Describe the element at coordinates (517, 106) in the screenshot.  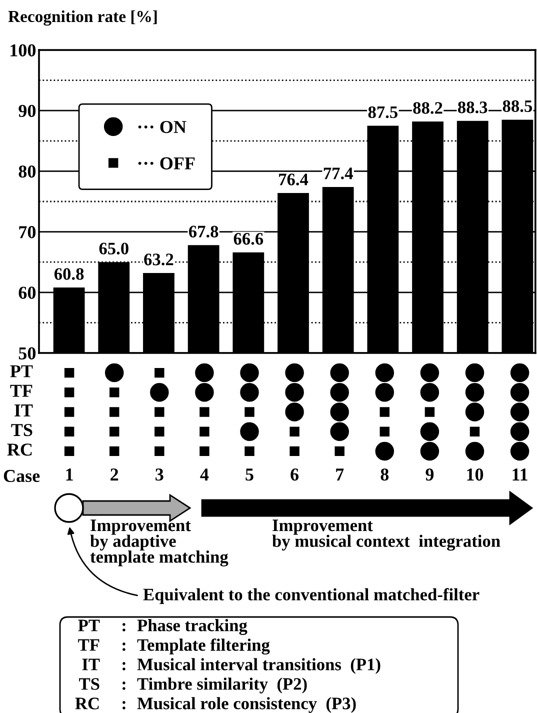
I see `data-label: 88.5` at that location.